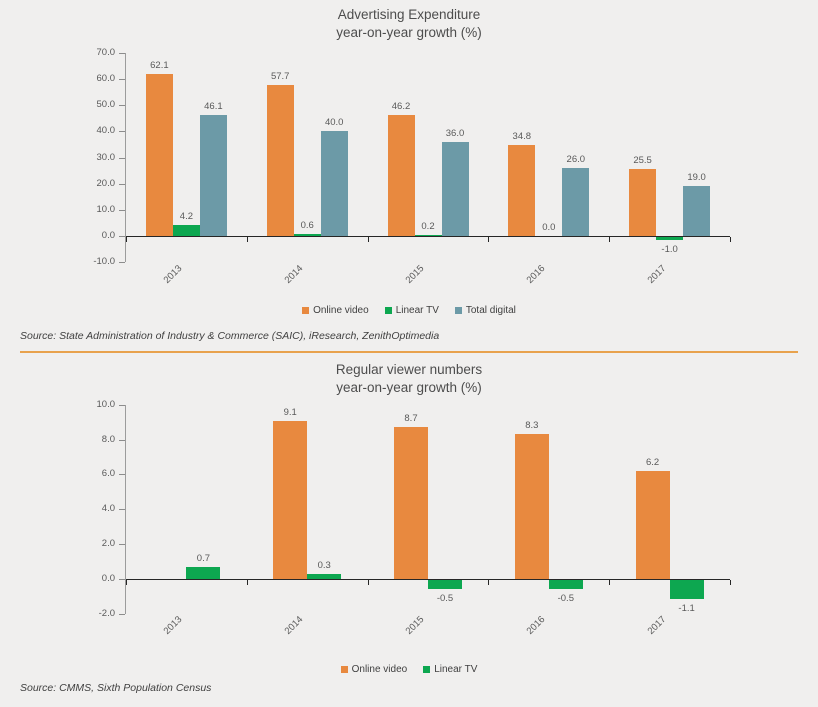 The height and width of the screenshot is (707, 818). I want to click on bar-value-label: 4.2, so click(186, 217).